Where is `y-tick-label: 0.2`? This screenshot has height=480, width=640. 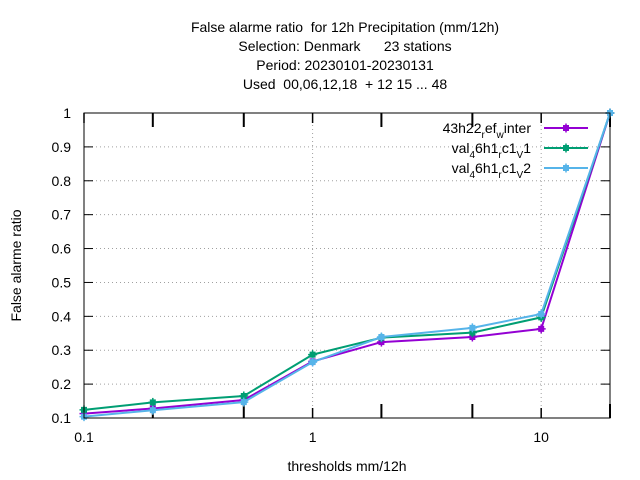
y-tick-label: 0.2 is located at coordinates (62, 384).